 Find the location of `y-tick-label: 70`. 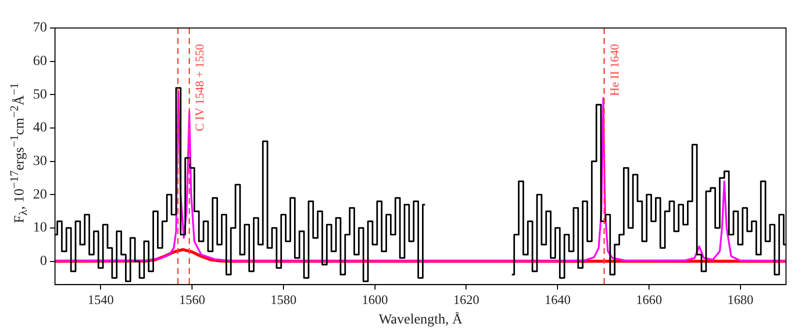

y-tick-label: 70 is located at coordinates (40, 28).